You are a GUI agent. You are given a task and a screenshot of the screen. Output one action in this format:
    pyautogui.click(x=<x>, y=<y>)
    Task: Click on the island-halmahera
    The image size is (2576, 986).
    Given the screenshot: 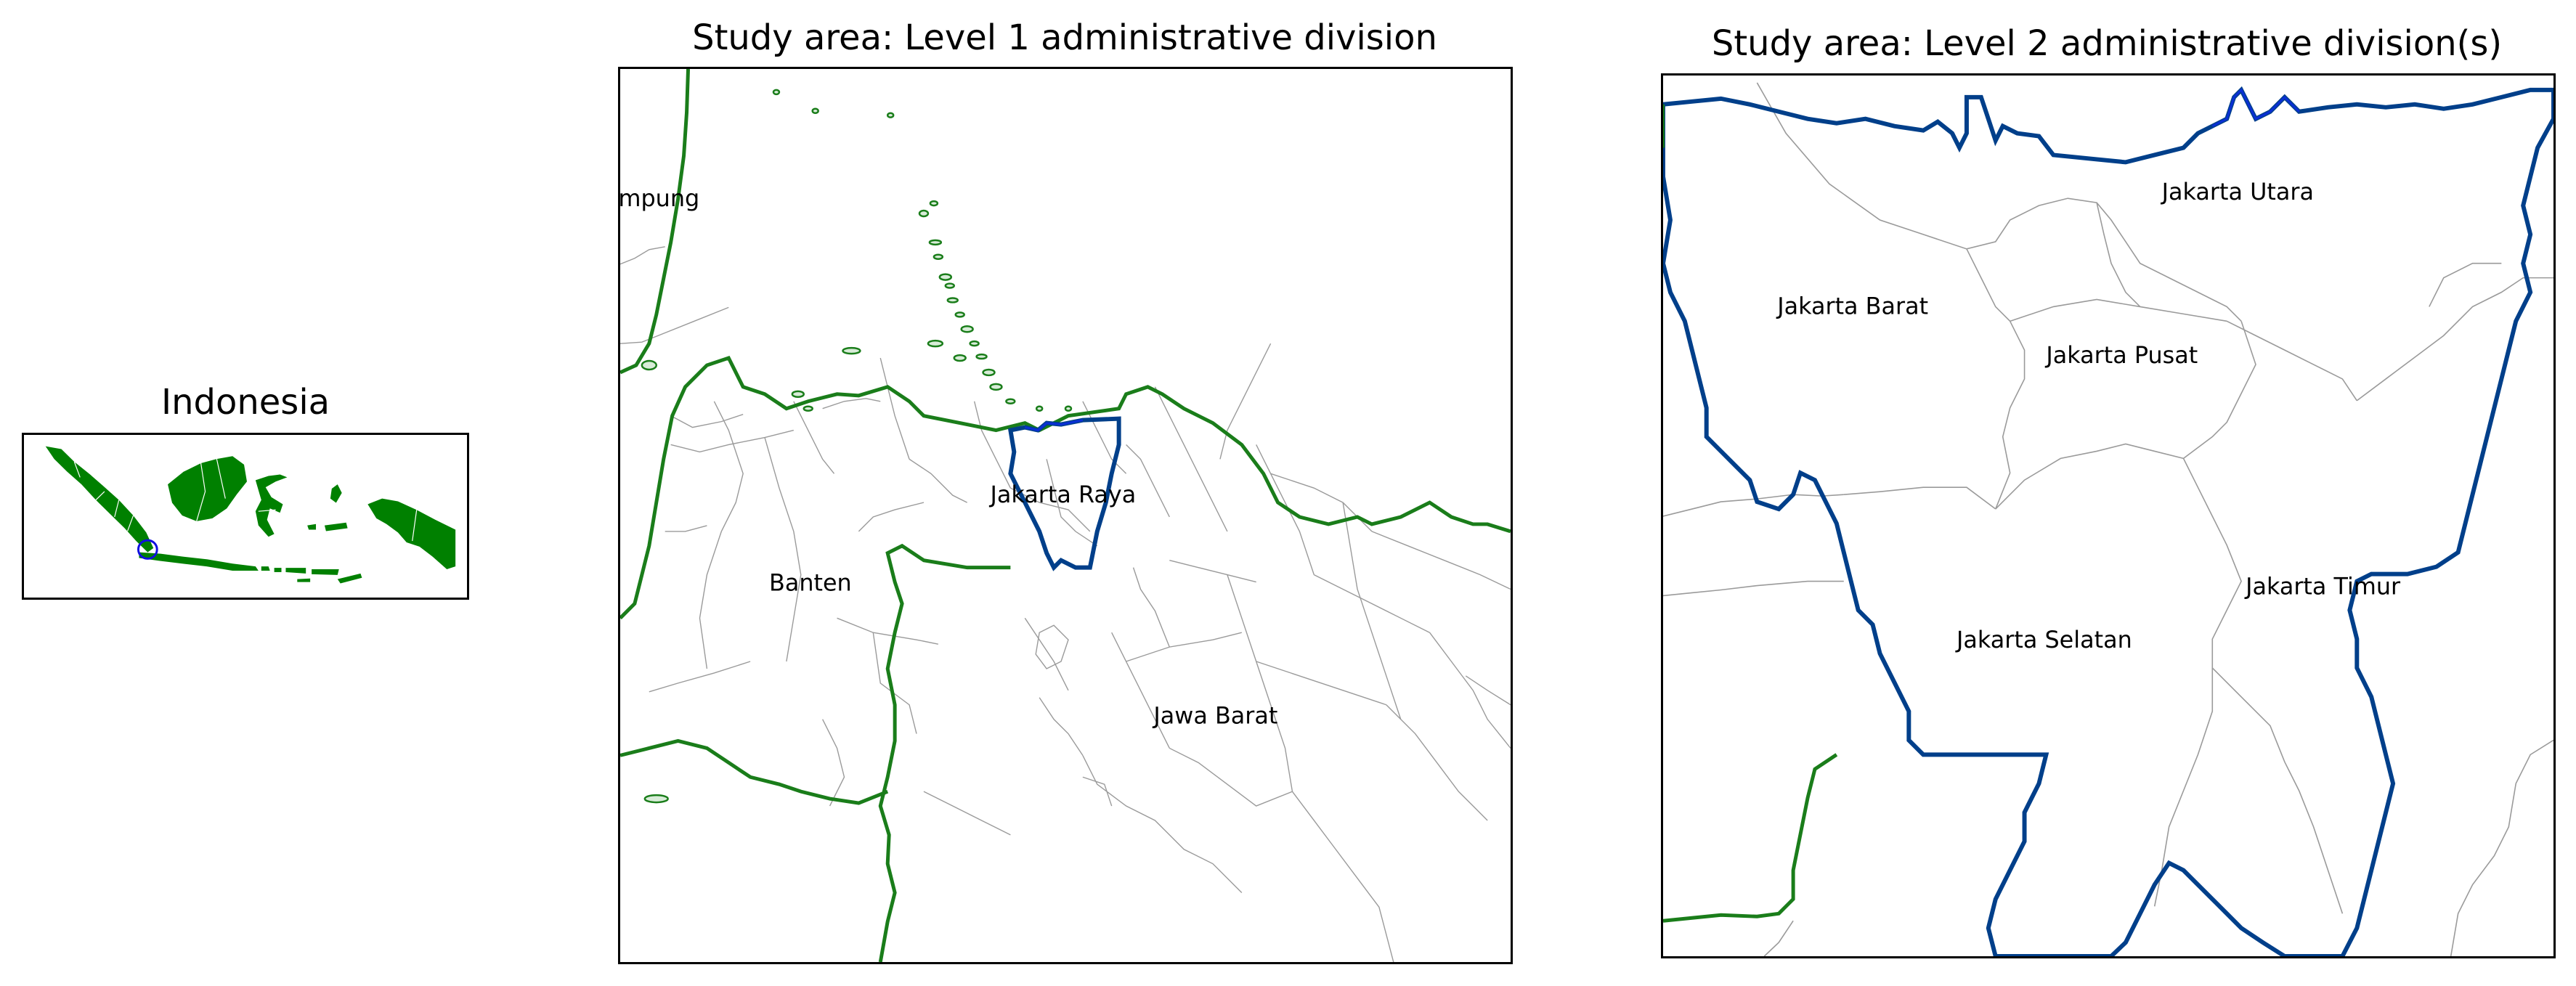 What is the action you would take?
    pyautogui.click(x=336, y=493)
    